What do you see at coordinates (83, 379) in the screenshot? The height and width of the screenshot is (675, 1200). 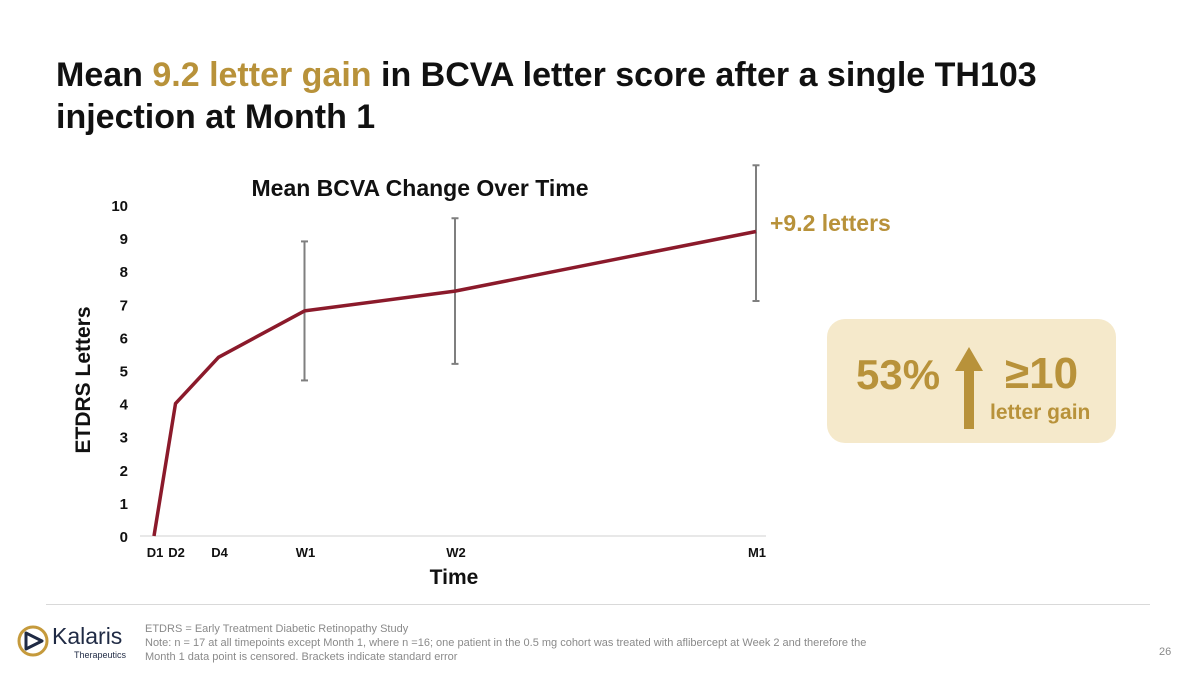 I see `y-axis-label: ETDRS Letters` at bounding box center [83, 379].